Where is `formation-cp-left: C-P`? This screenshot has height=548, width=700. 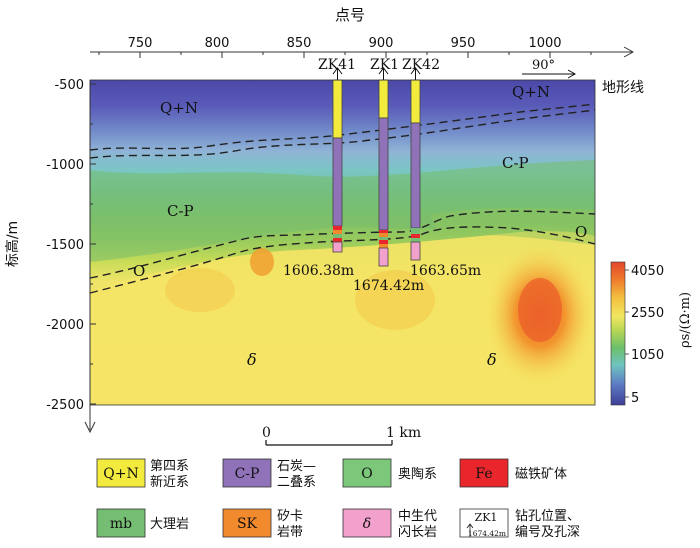
formation-cp-left: C-P is located at coordinates (180, 211).